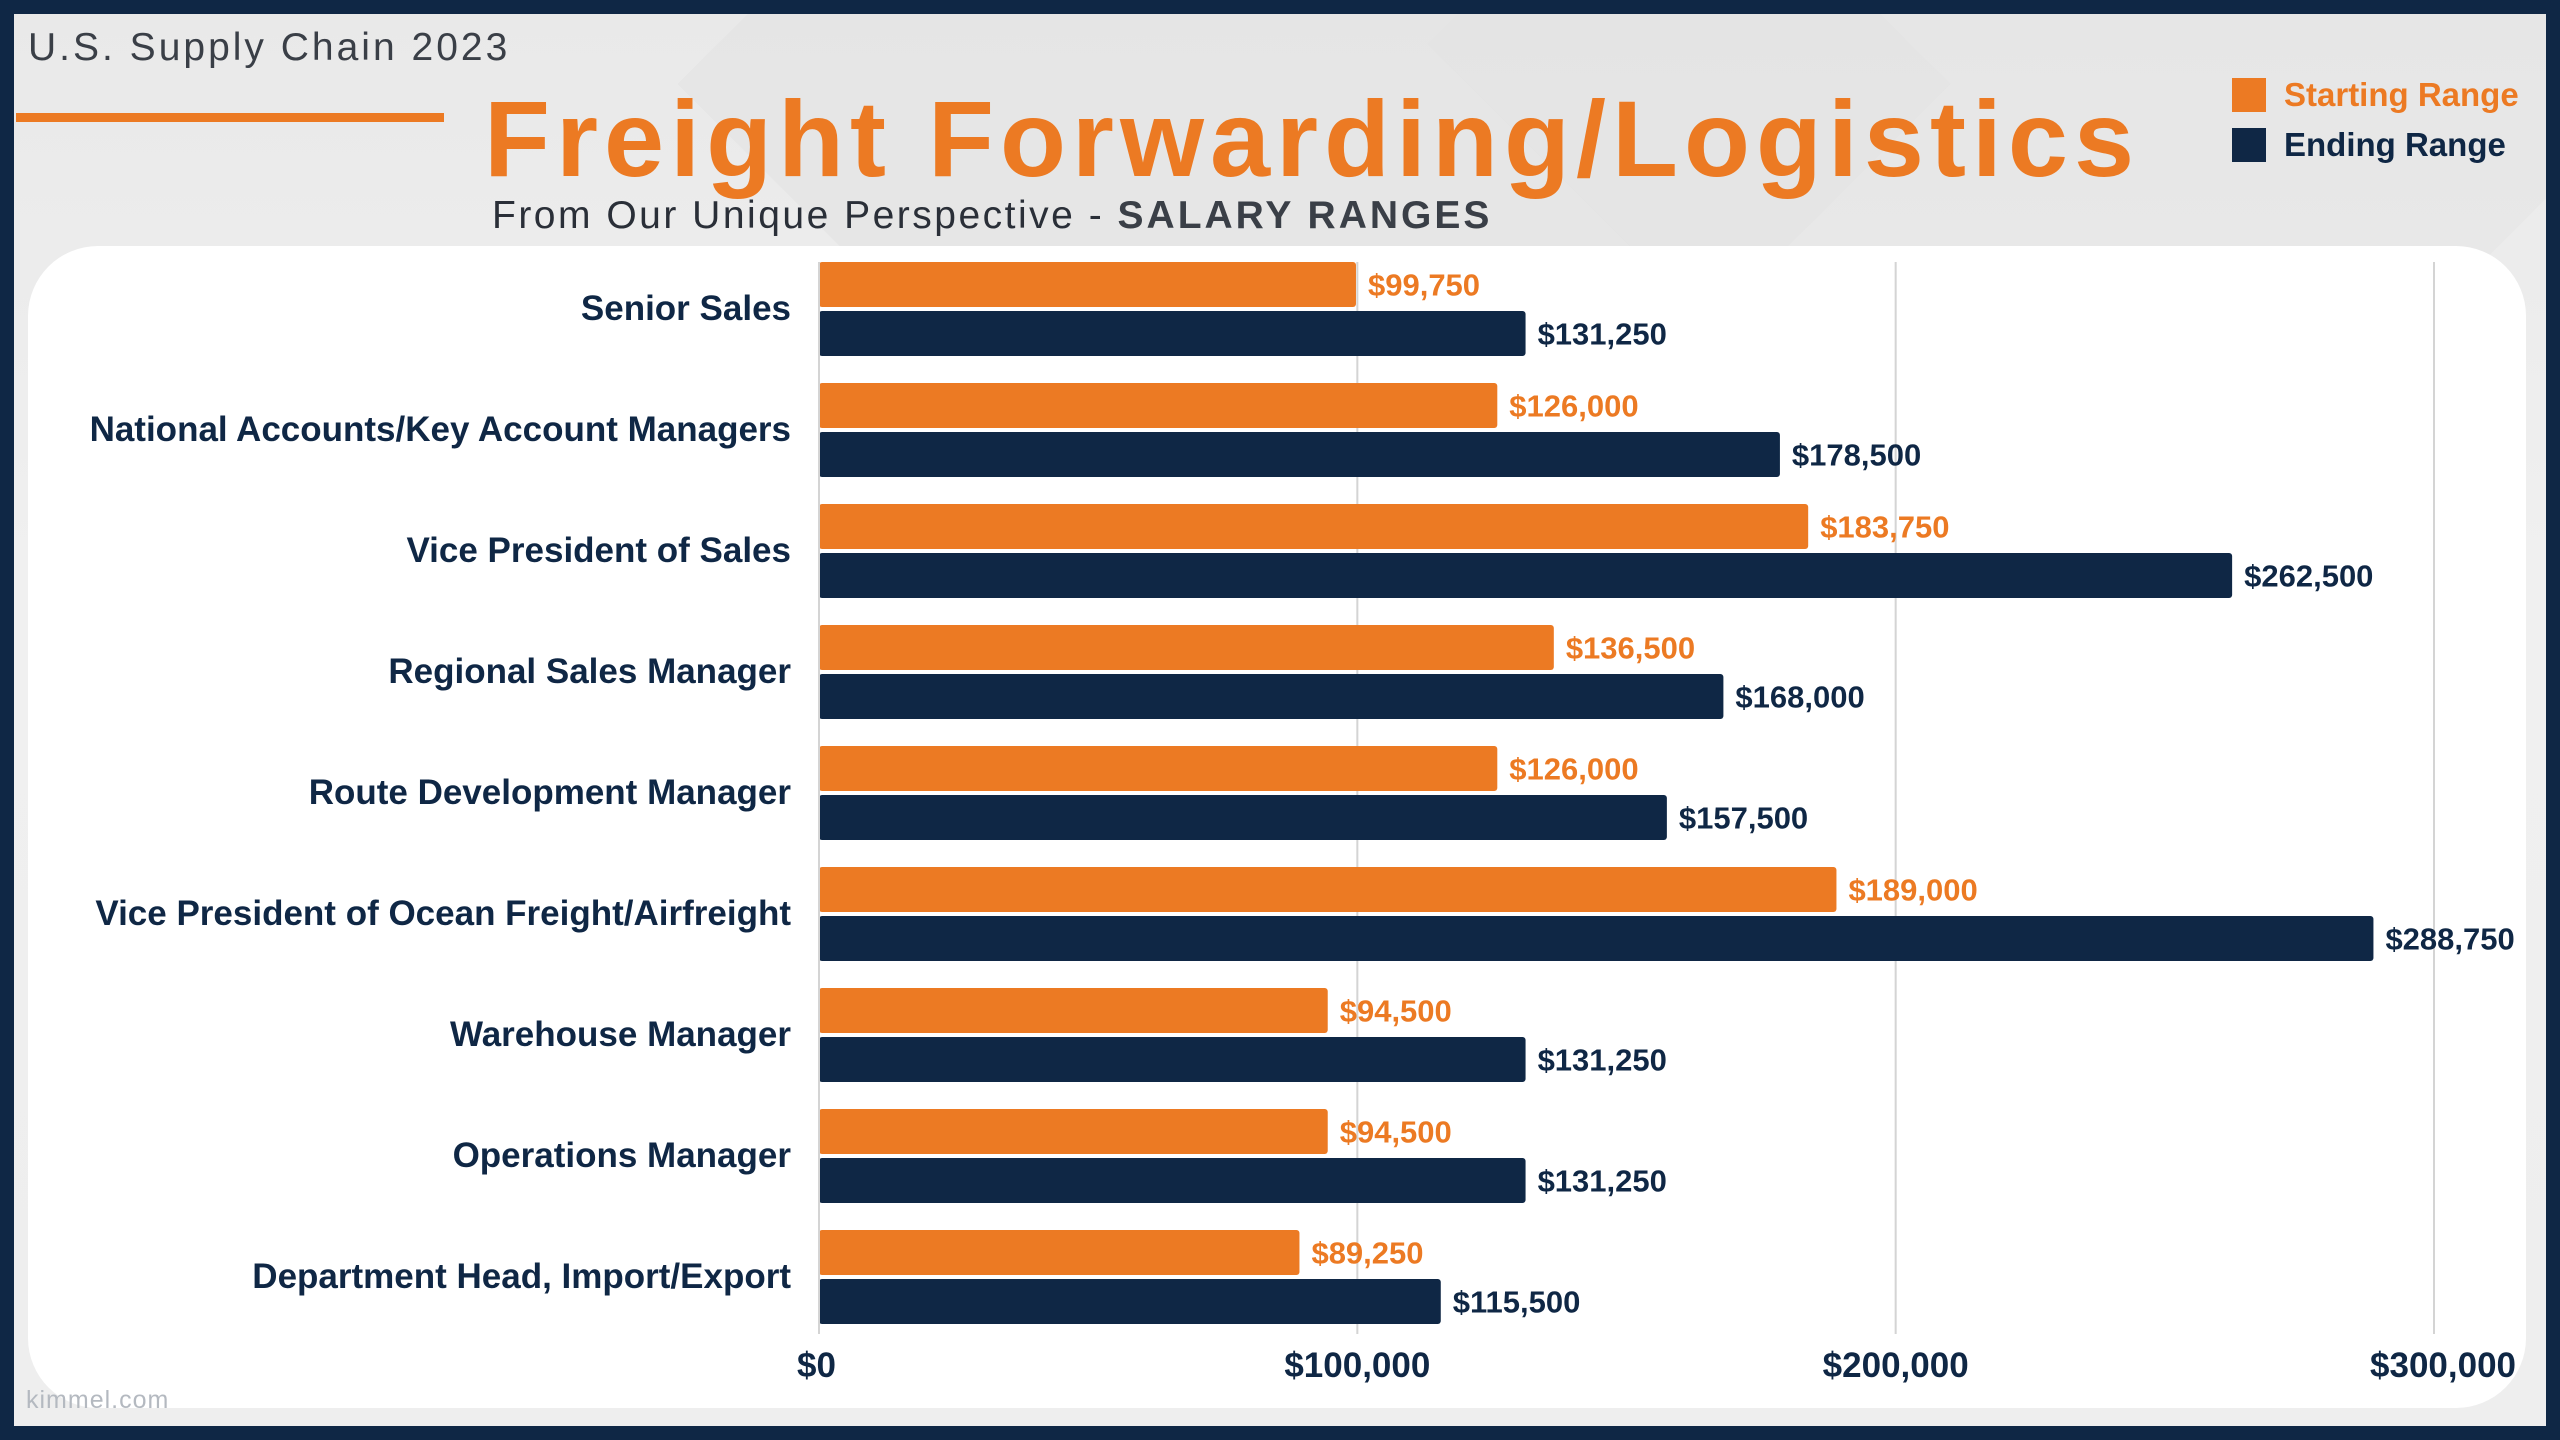 The height and width of the screenshot is (1440, 2560). Describe the element at coordinates (589, 671) in the screenshot. I see `category-label: Regional Sales Manager` at that location.